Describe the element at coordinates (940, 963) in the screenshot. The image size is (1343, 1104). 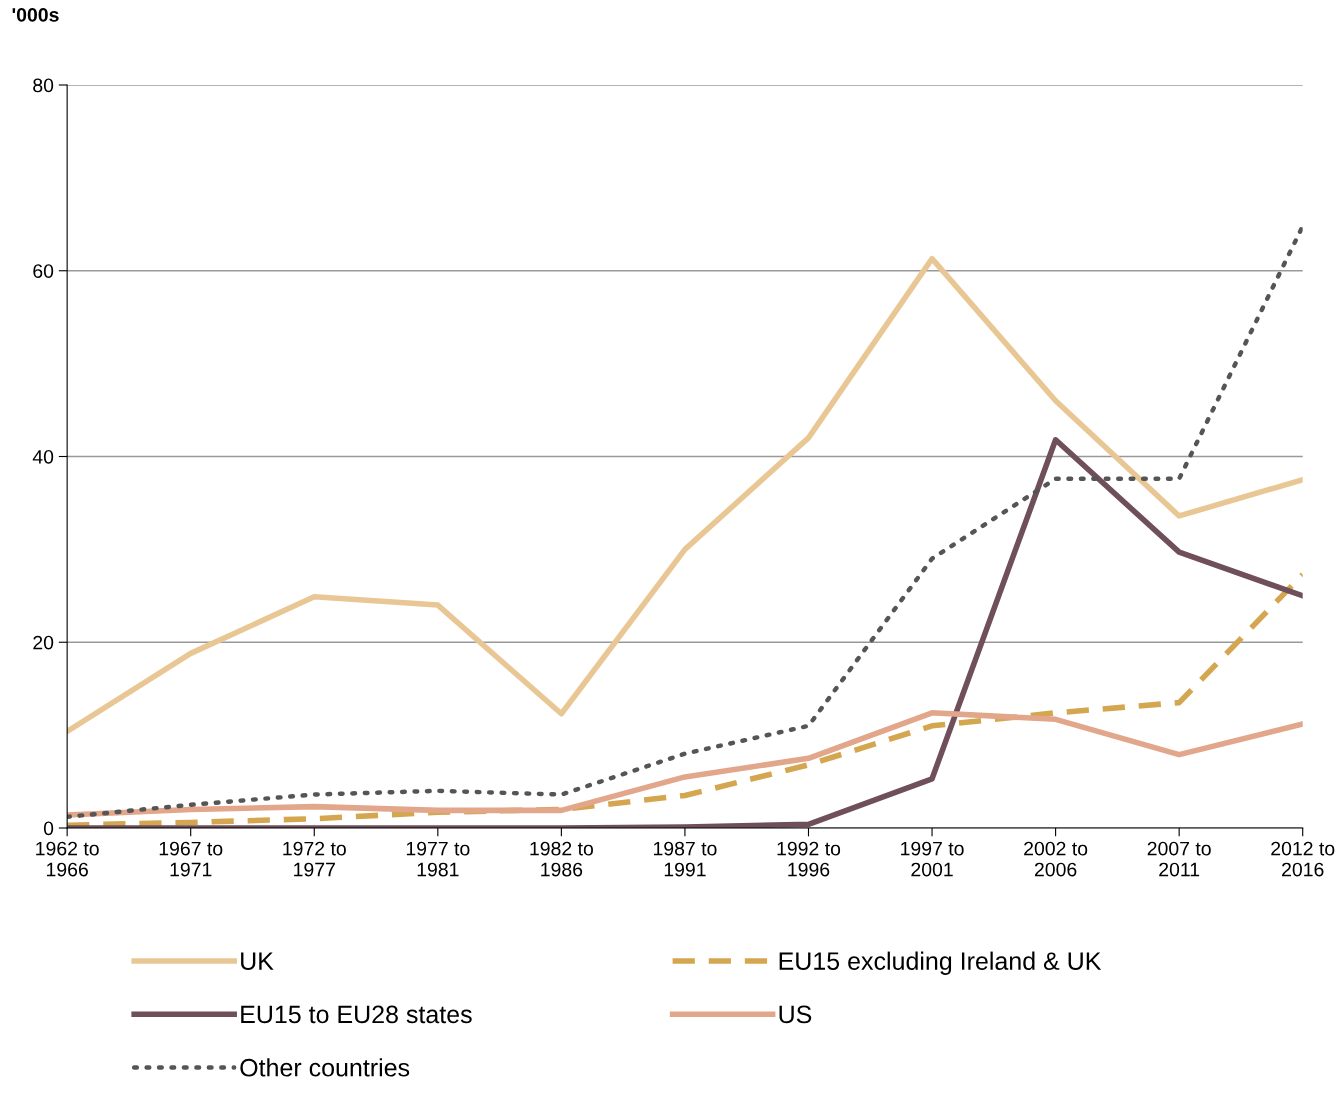
I see `legend-label: EU15 excluding Ireland & UK` at that location.